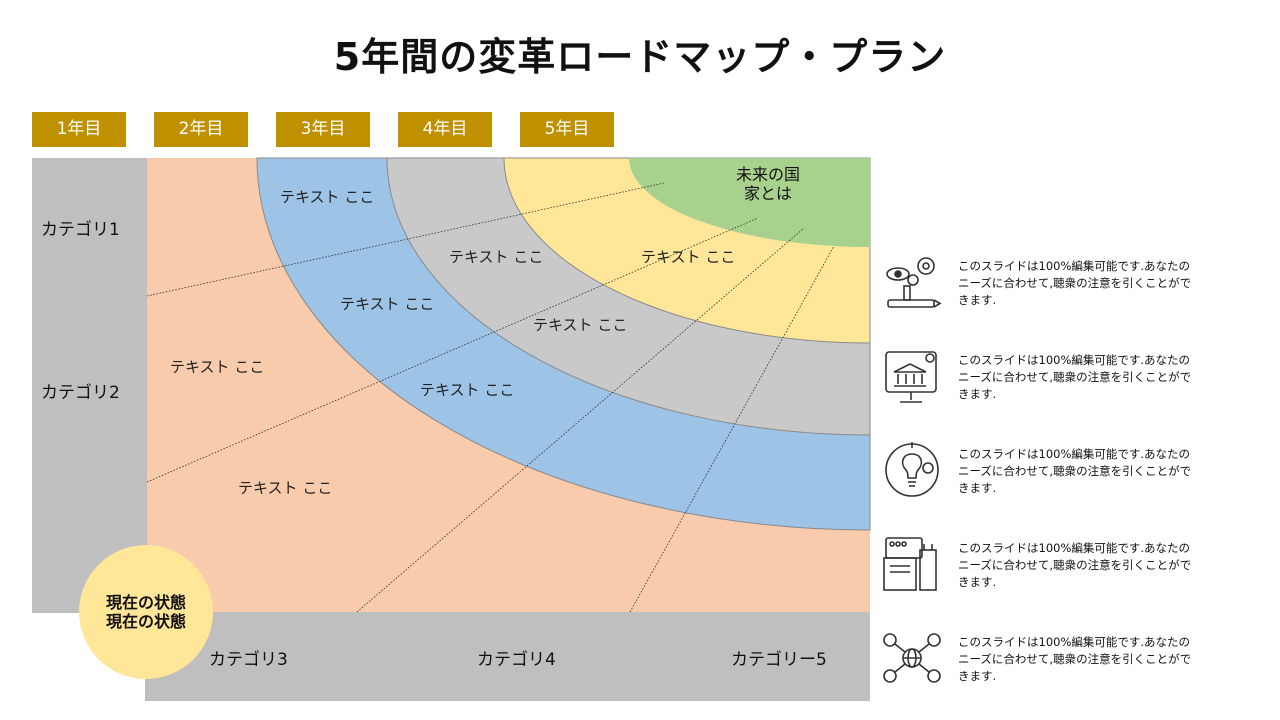 The height and width of the screenshot is (720, 1280). Describe the element at coordinates (640, 57) in the screenshot. I see `page-title: 5年間の変革ロードマップ・プラン` at that location.